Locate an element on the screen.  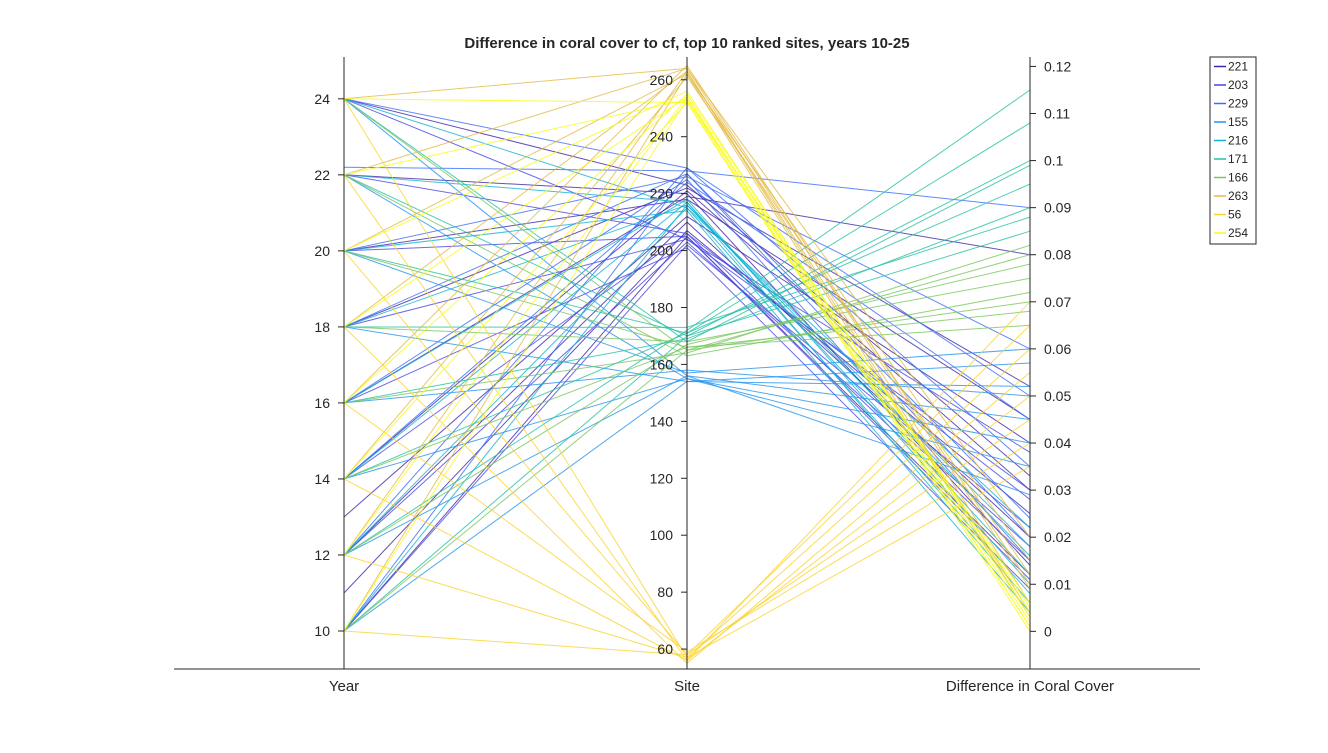
tick-label-2-3: 0.03 is located at coordinates (1057, 490).